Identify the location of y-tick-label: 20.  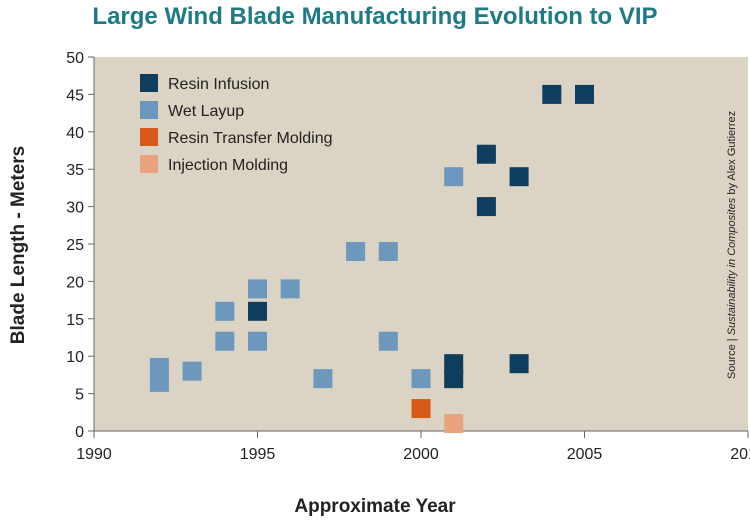
(75, 282).